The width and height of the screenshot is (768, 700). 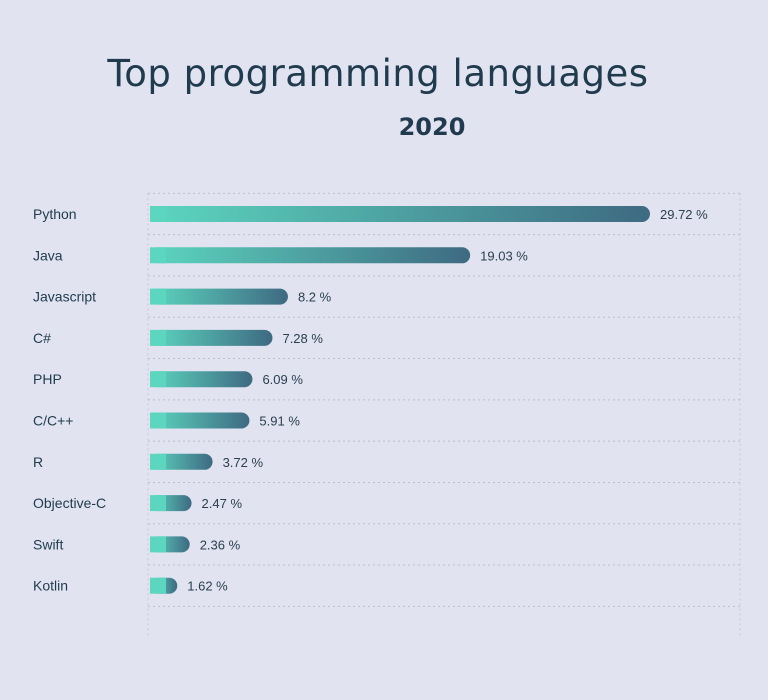 What do you see at coordinates (282, 379) in the screenshot?
I see `value-label: 6.09 %` at bounding box center [282, 379].